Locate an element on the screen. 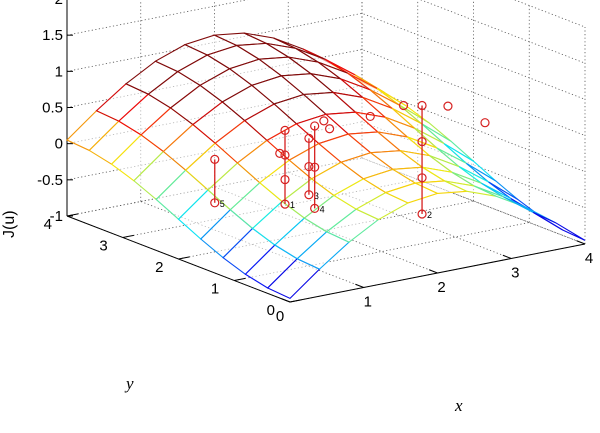 The width and height of the screenshot is (600, 433). stem-label: 1 is located at coordinates (292, 205).